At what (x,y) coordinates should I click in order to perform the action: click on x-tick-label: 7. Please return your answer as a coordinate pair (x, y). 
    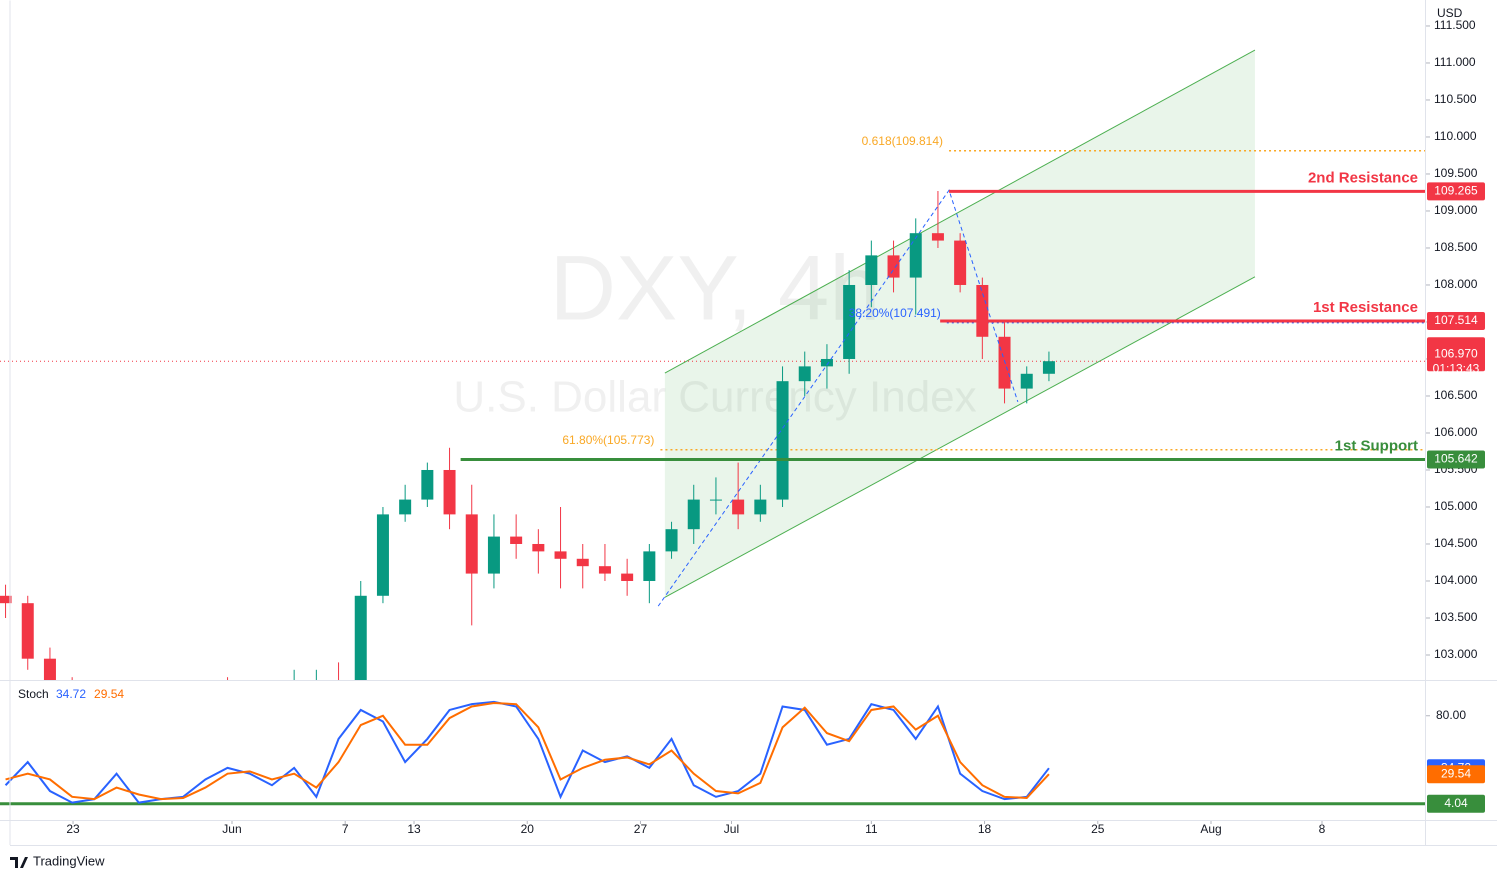
    Looking at the image, I should click on (345, 829).